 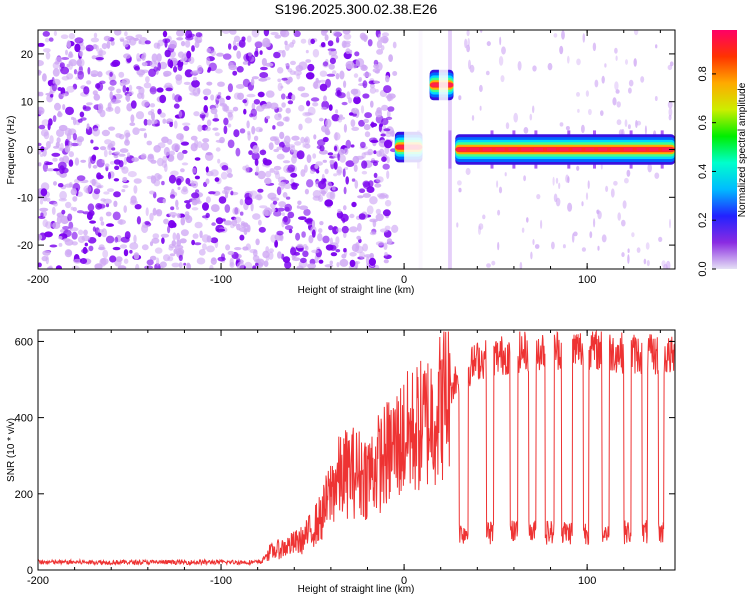 I want to click on spectrogram-xtick-label: 0, so click(x=404, y=280).